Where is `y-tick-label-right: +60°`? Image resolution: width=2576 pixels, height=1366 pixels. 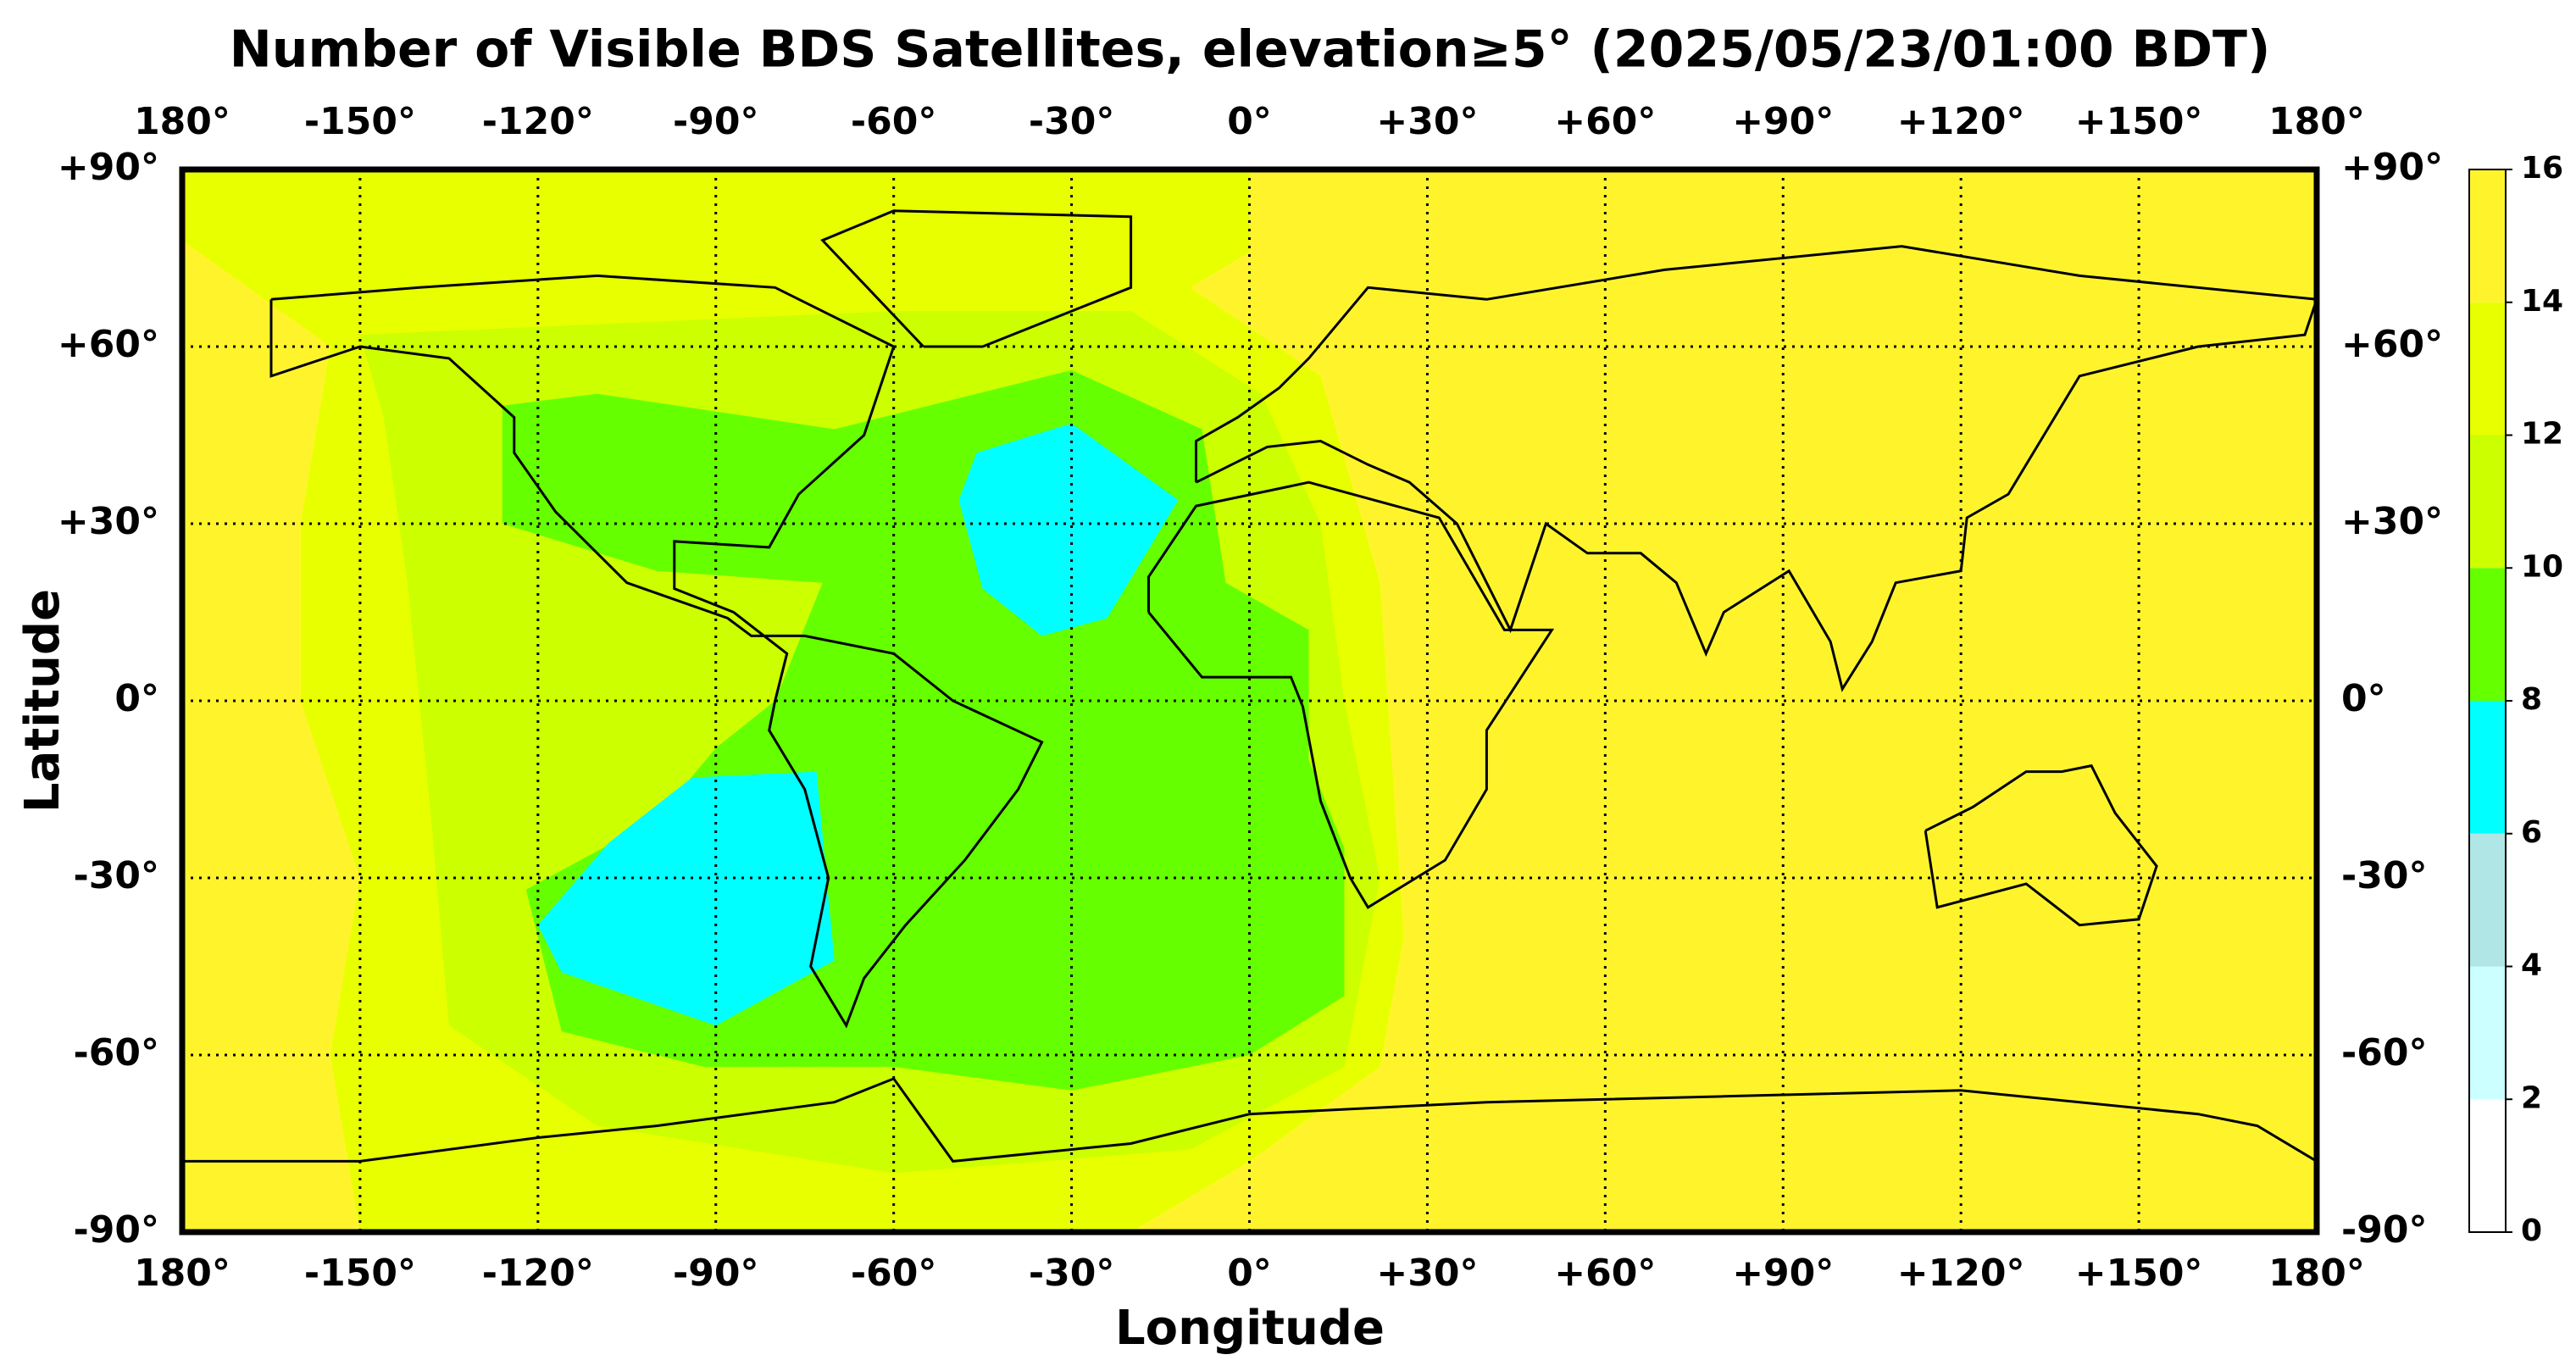 y-tick-label-right: +60° is located at coordinates (2392, 344).